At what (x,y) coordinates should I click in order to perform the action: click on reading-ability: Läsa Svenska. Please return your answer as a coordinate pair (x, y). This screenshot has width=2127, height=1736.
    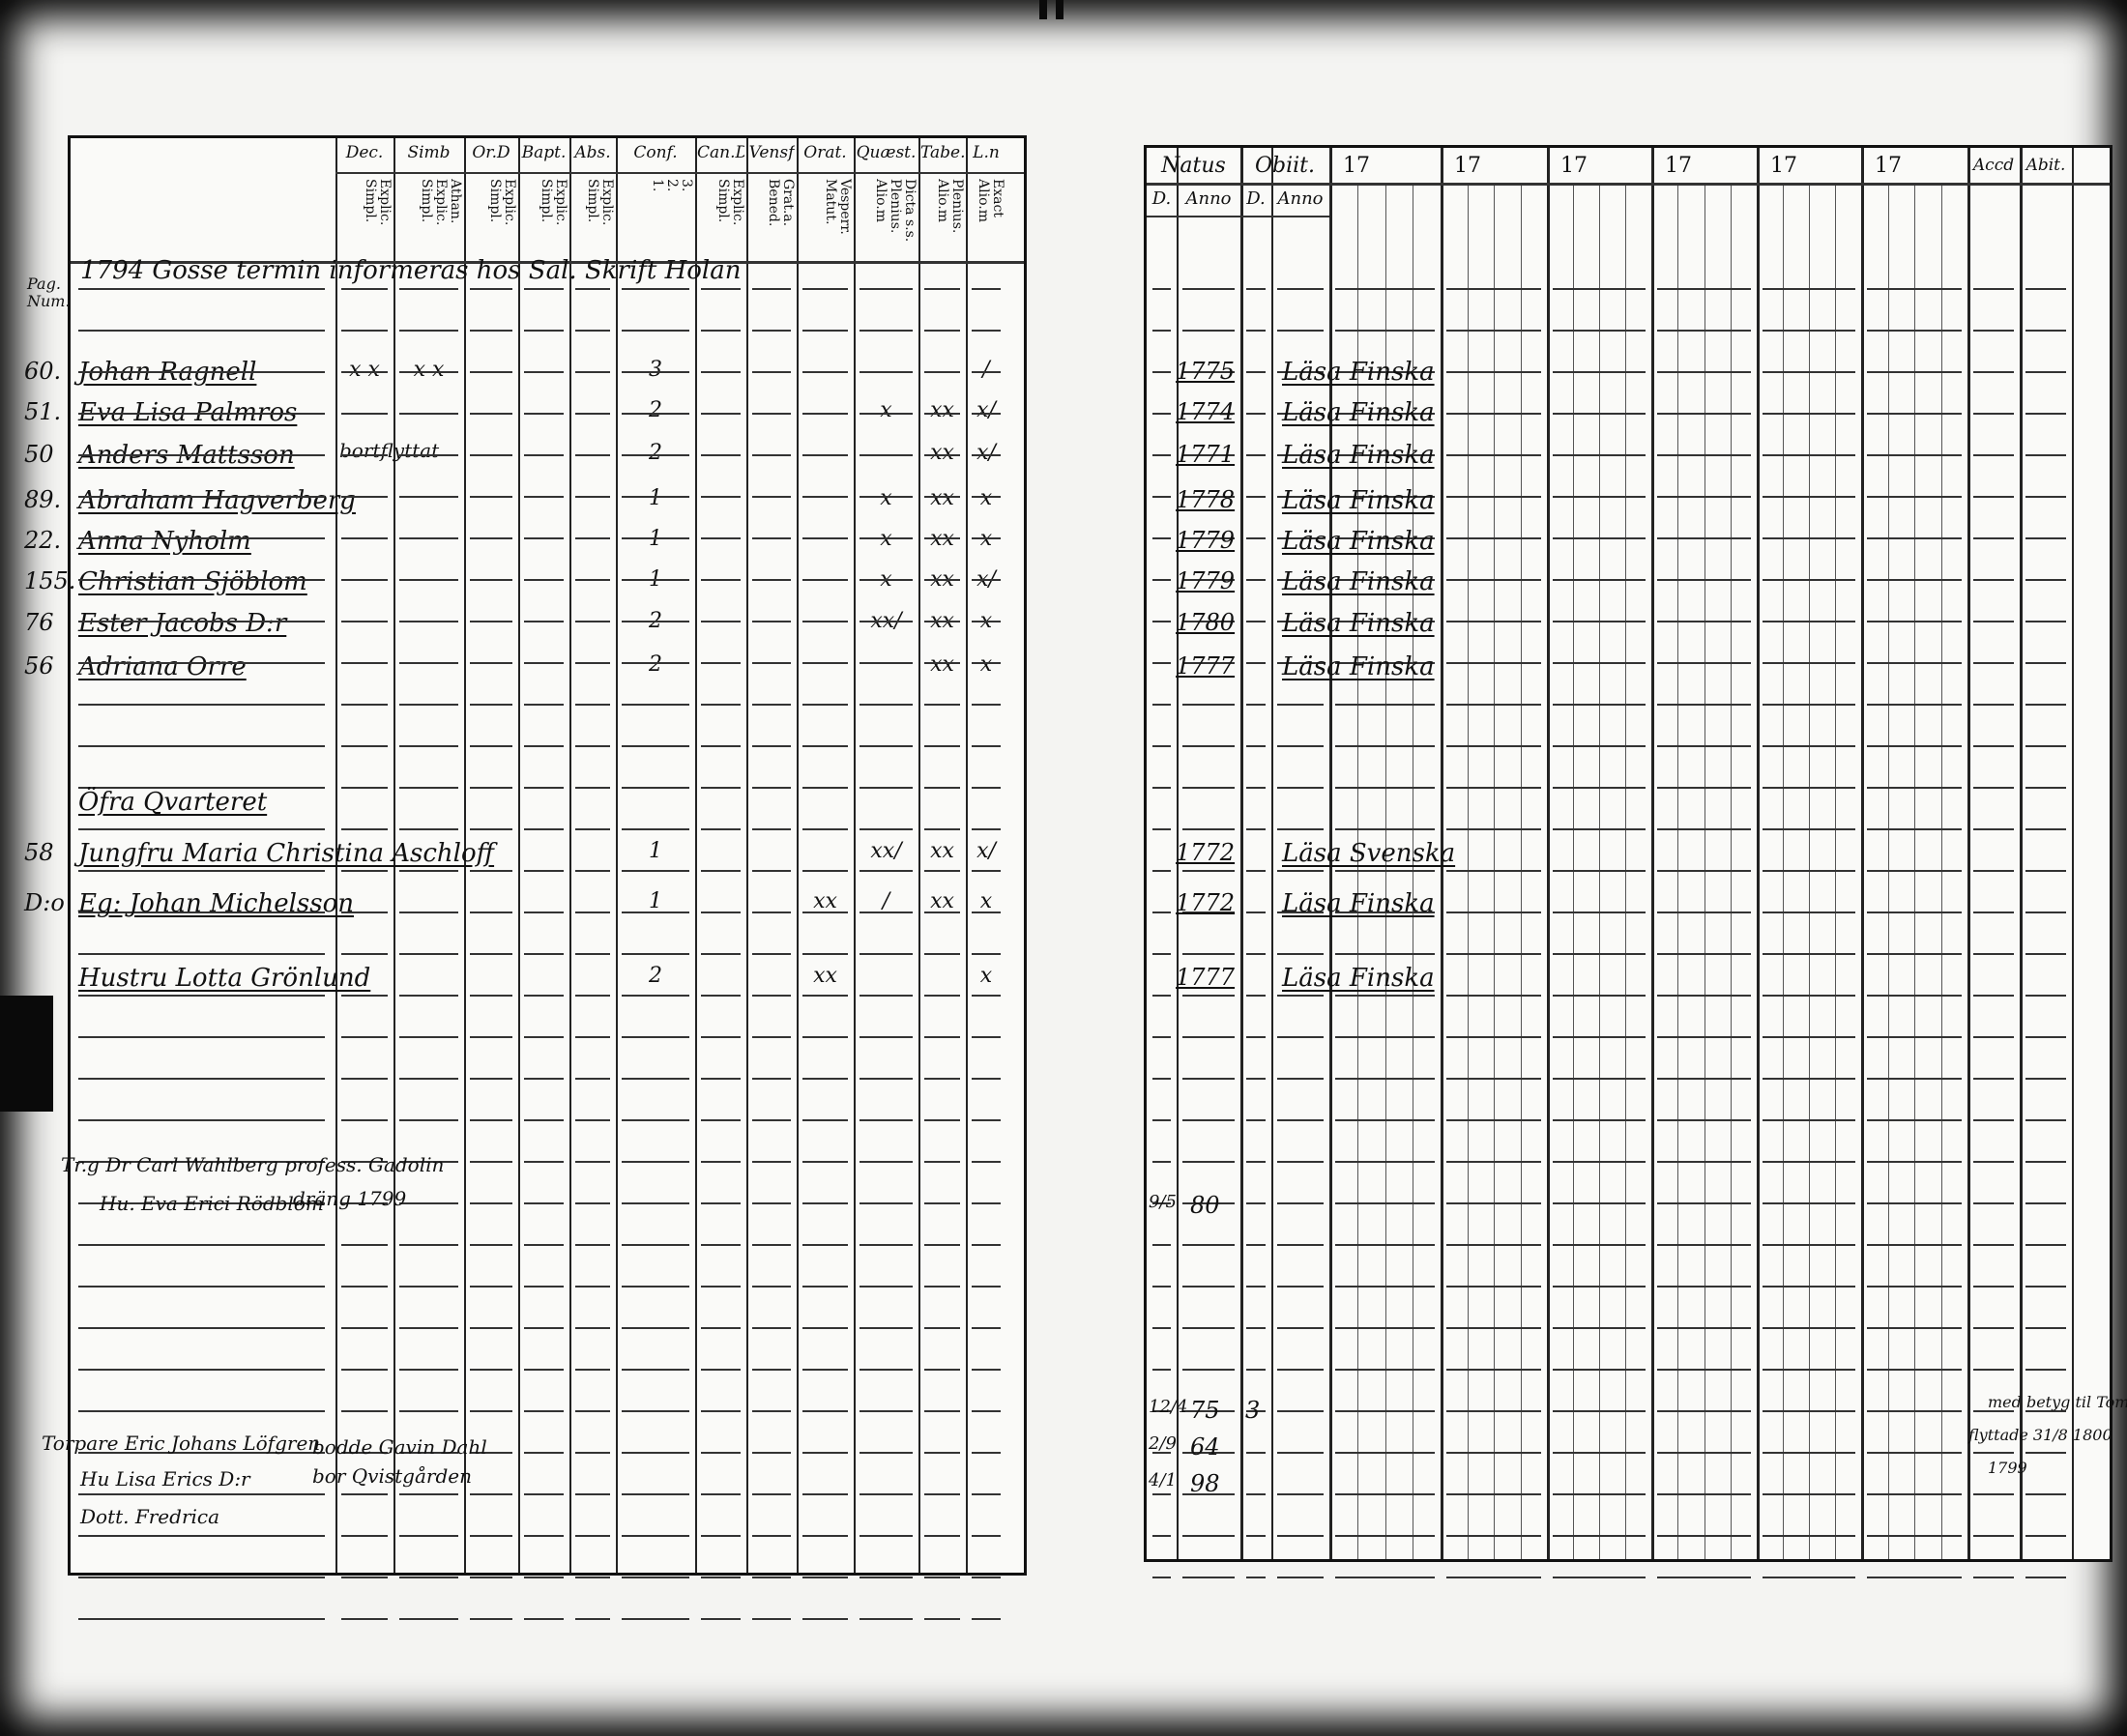
    Looking at the image, I should click on (1369, 853).